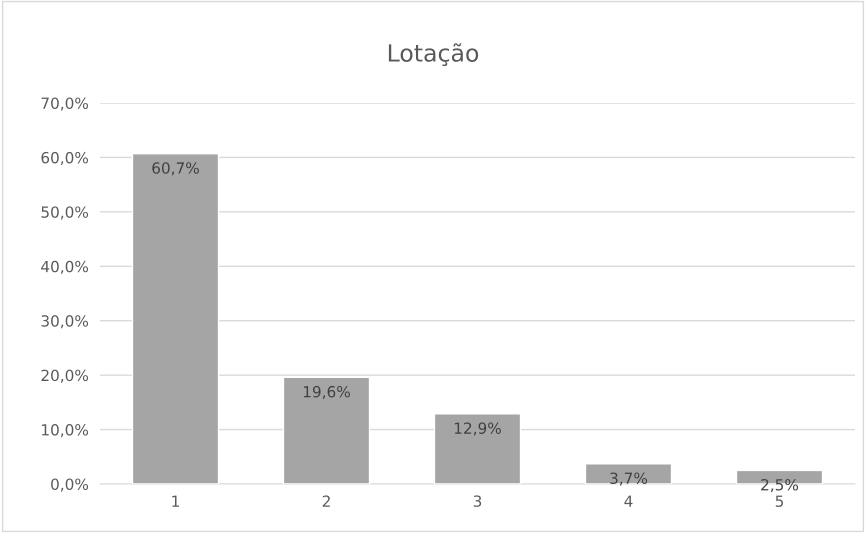 This screenshot has height=533, width=866. What do you see at coordinates (628, 501) in the screenshot?
I see `x-tick-label: 4` at bounding box center [628, 501].